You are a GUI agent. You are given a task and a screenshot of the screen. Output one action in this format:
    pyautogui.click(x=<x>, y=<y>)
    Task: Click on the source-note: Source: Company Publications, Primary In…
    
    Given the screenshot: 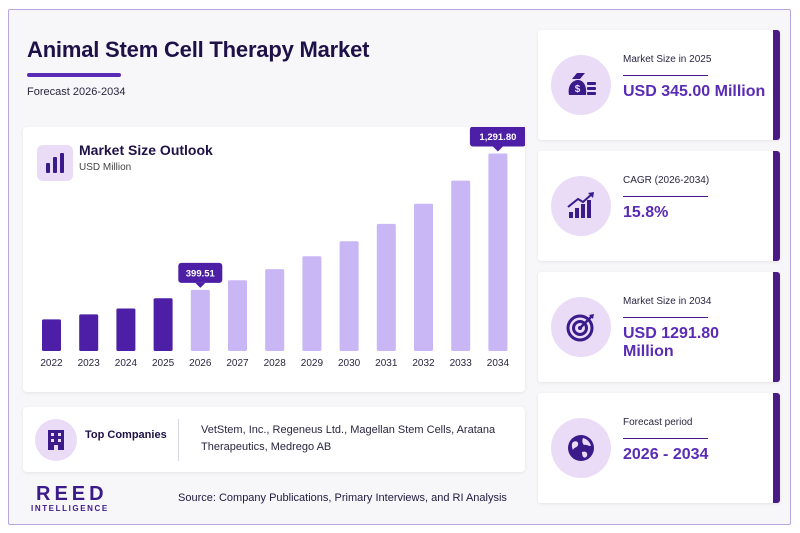 What is the action you would take?
    pyautogui.click(x=342, y=498)
    